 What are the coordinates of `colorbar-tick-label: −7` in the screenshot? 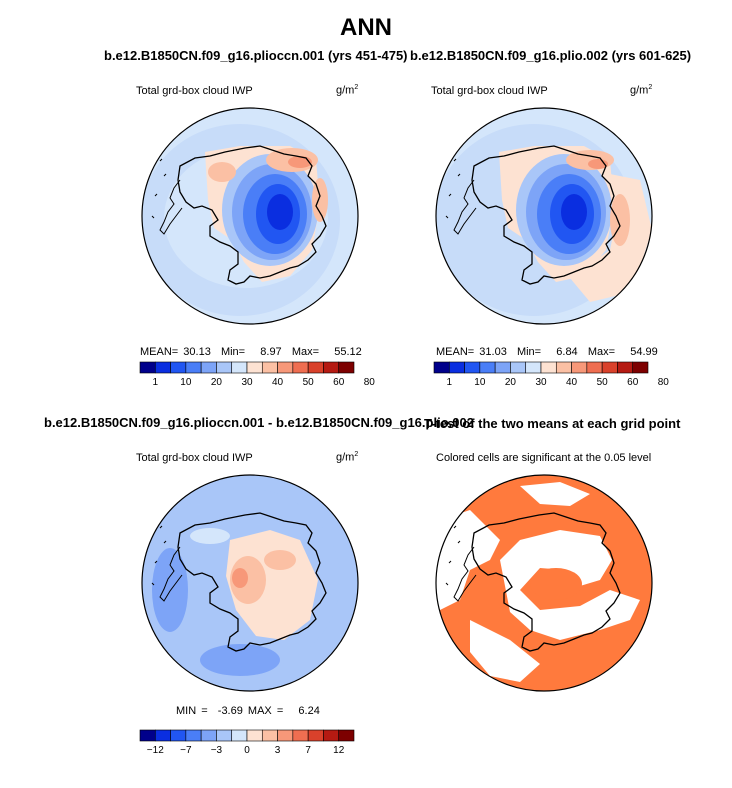 It's located at (186, 750).